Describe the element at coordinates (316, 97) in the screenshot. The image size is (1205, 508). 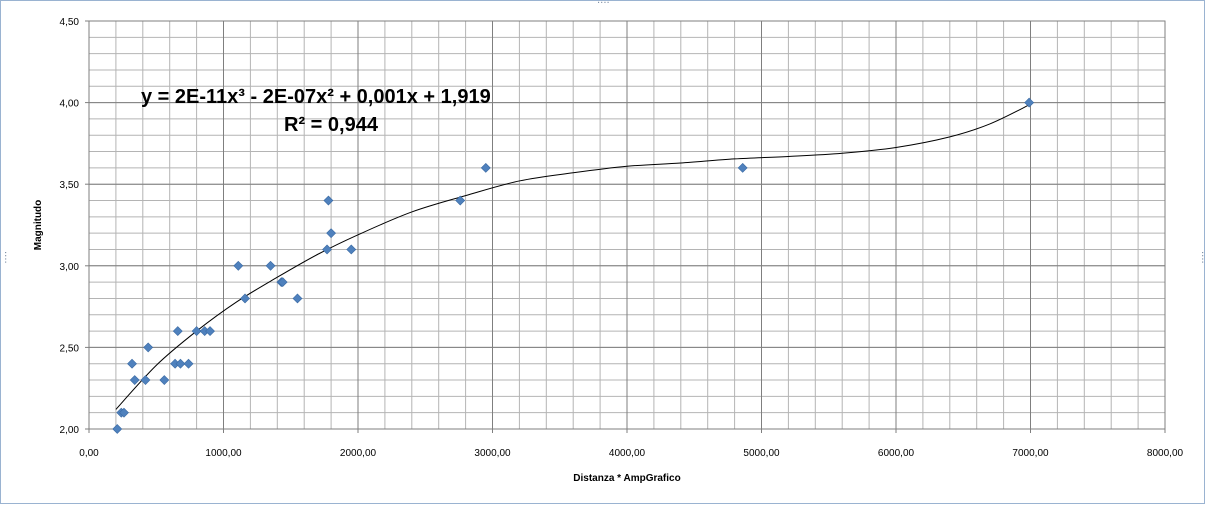
I see `trendline-equation: y = 2E-11x³ - 2E-07x² + 0,001x + 1,919` at that location.